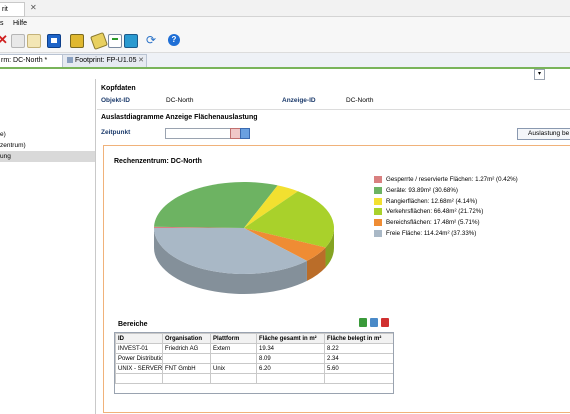 The image size is (570, 414). Describe the element at coordinates (245, 133) in the screenshot. I see `clear-date-icon` at that location.